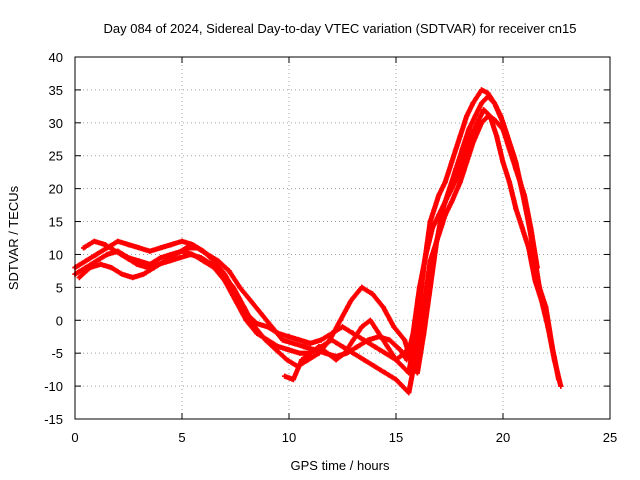  I want to click on y-tick-label: 5, so click(59, 287).